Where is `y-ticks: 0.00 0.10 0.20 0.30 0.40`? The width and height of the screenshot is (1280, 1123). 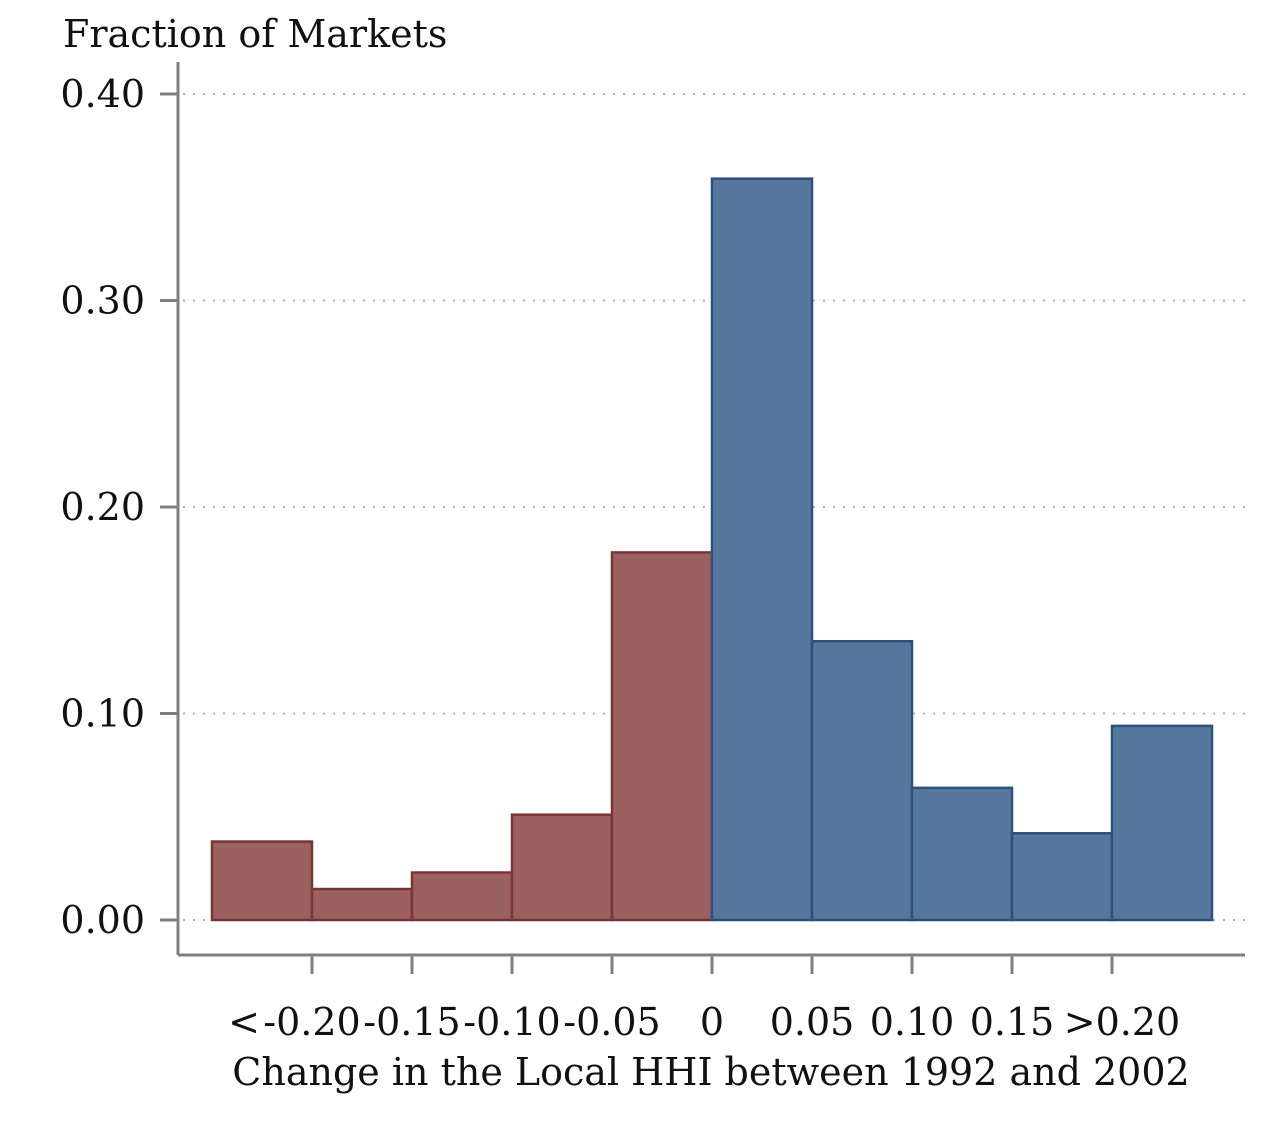 y-ticks: 0.00 0.10 0.20 0.30 0.40 is located at coordinates (119, 507).